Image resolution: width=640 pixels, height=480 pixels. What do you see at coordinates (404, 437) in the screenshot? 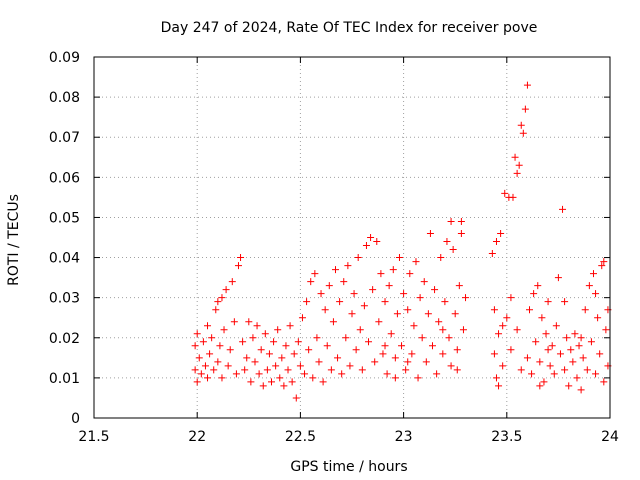
I see `x-tick-label: 23` at bounding box center [404, 437].